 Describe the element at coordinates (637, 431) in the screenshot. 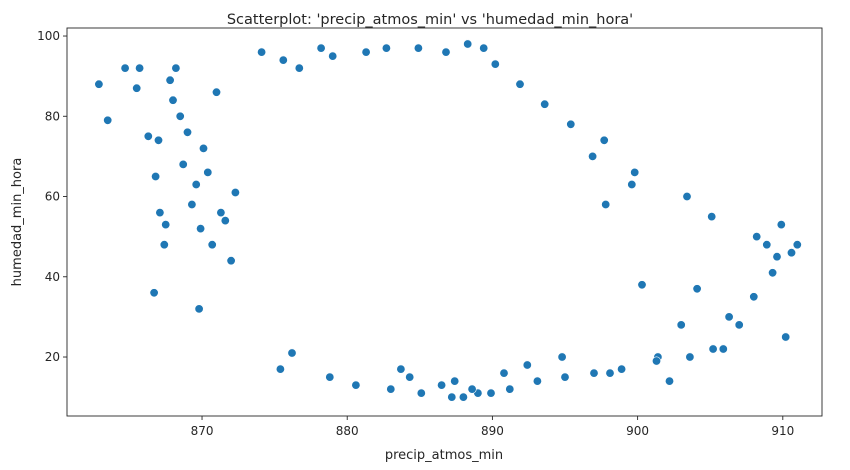

I see `x-tick-label: 900` at that location.